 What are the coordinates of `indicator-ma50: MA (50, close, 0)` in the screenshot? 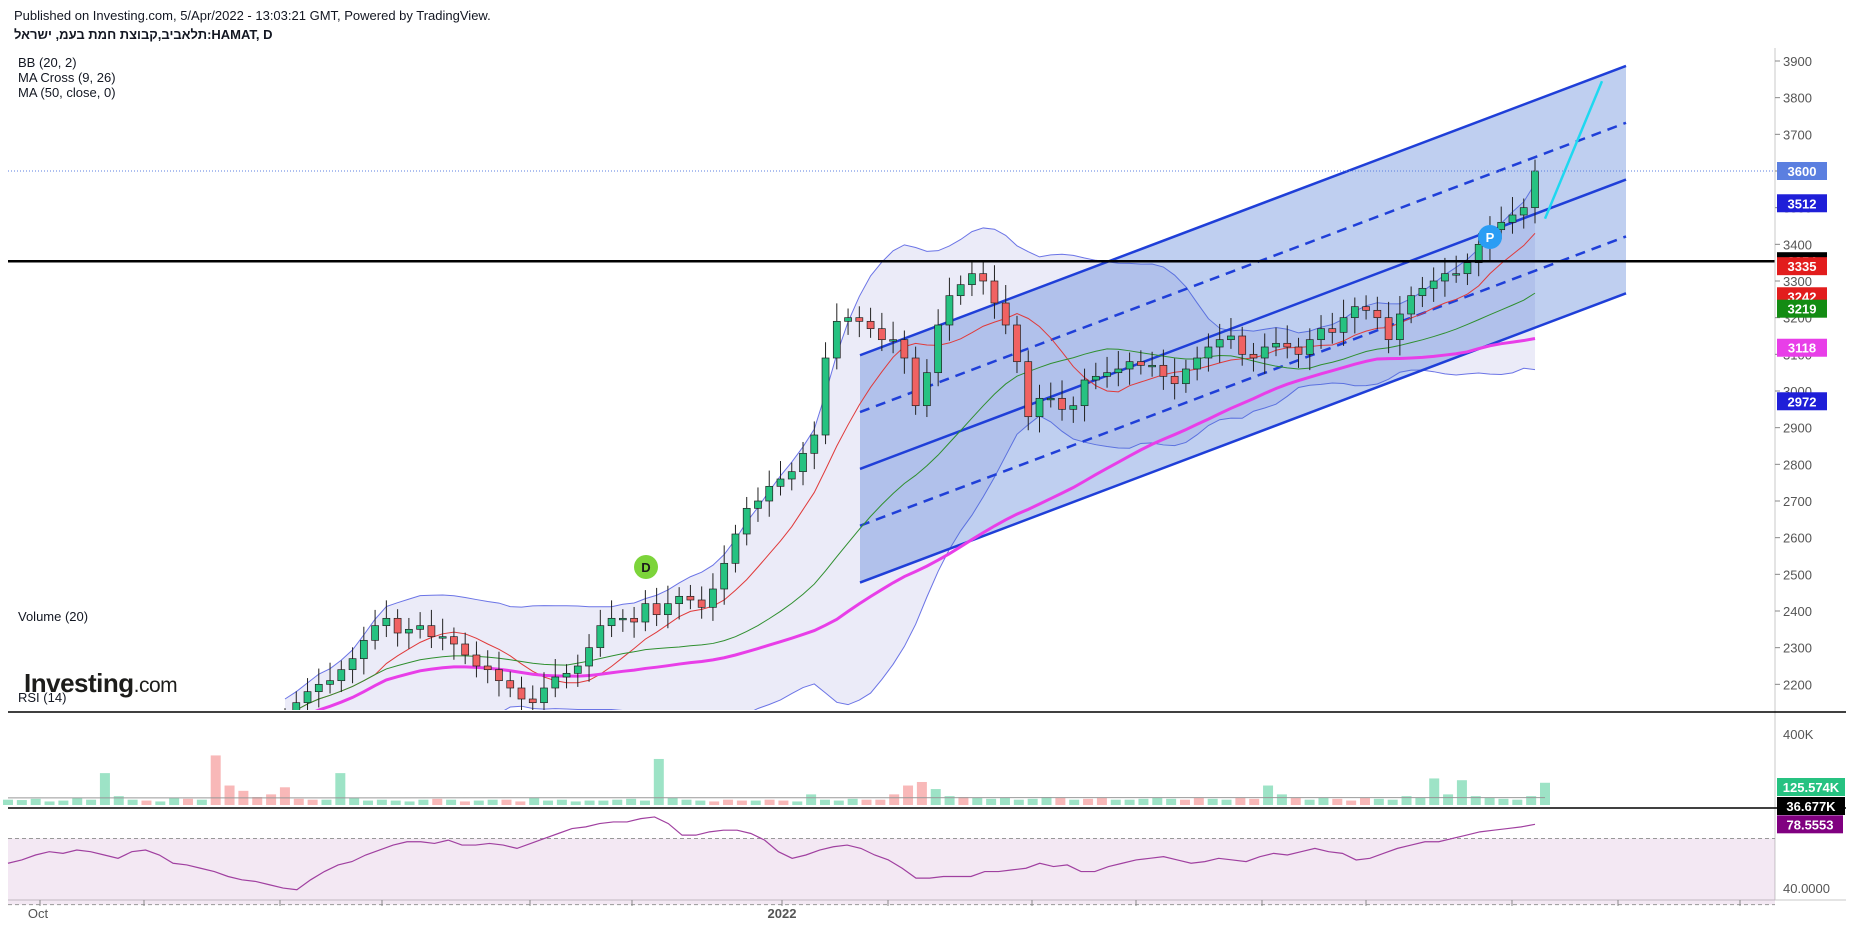 It's located at (67, 92).